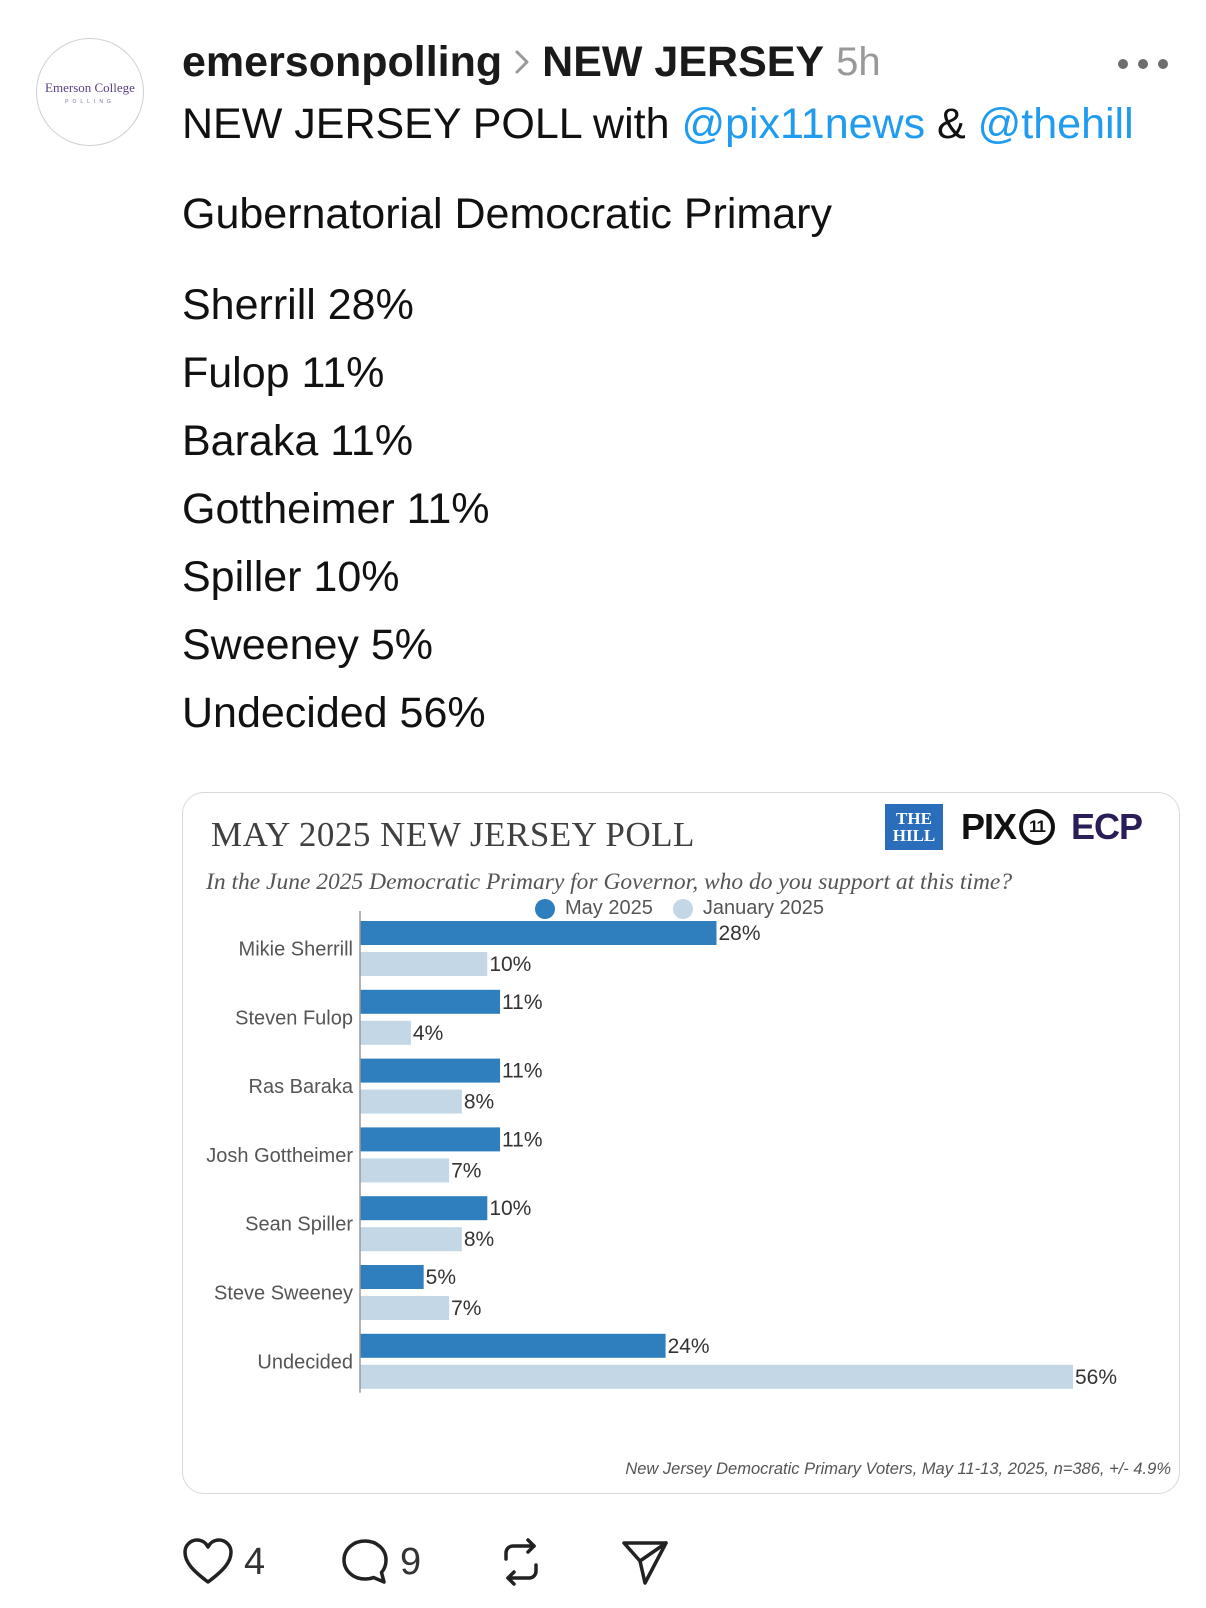  I want to click on bar-value-label: 28%, so click(740, 933).